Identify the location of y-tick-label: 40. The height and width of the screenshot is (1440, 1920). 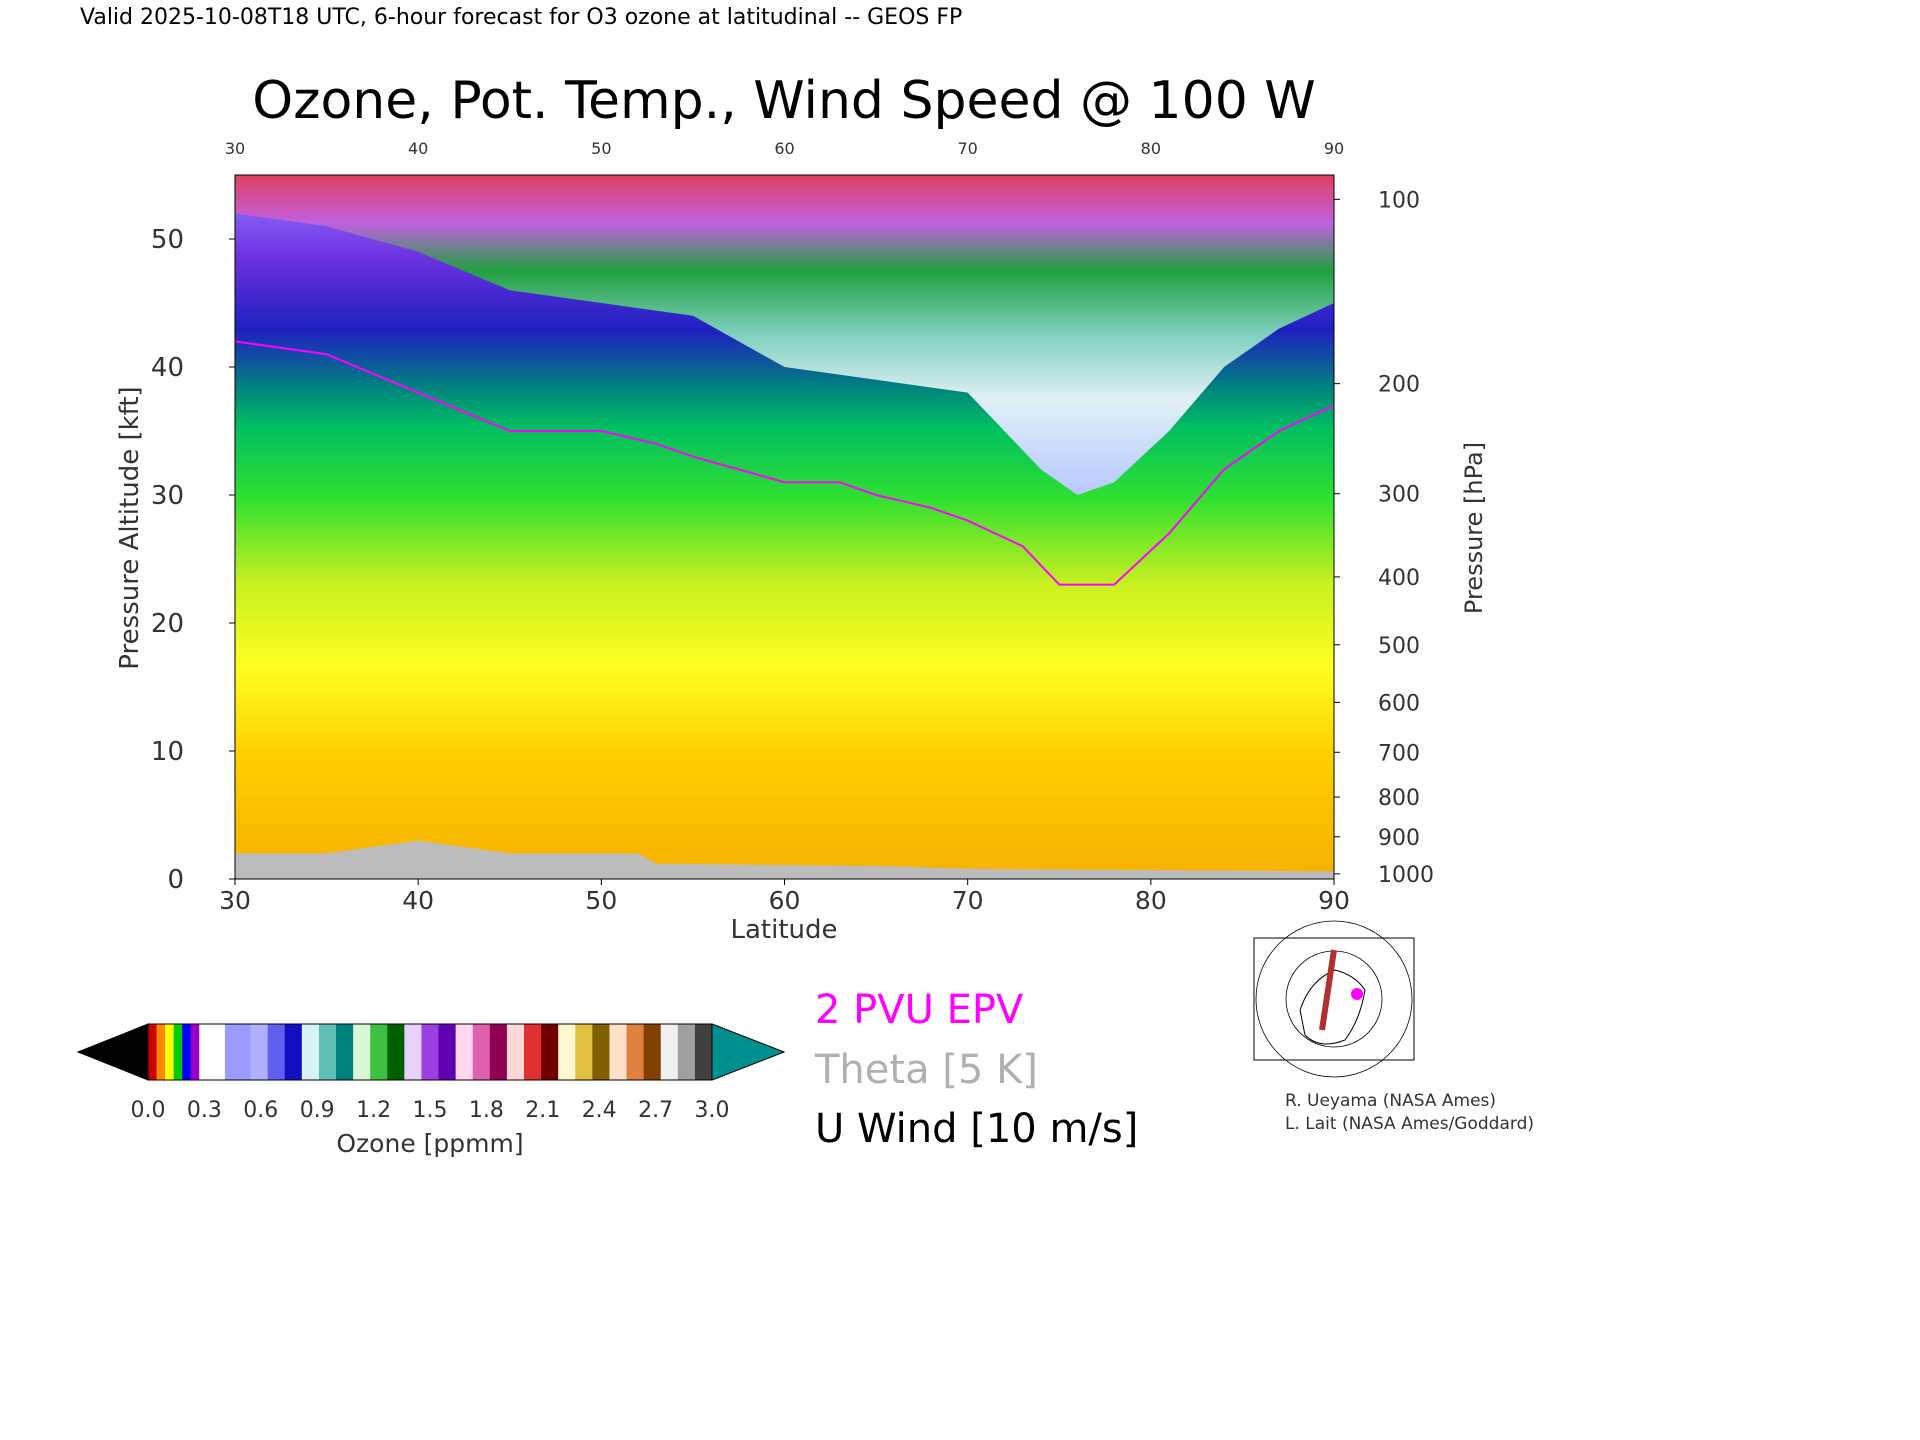
(167, 368).